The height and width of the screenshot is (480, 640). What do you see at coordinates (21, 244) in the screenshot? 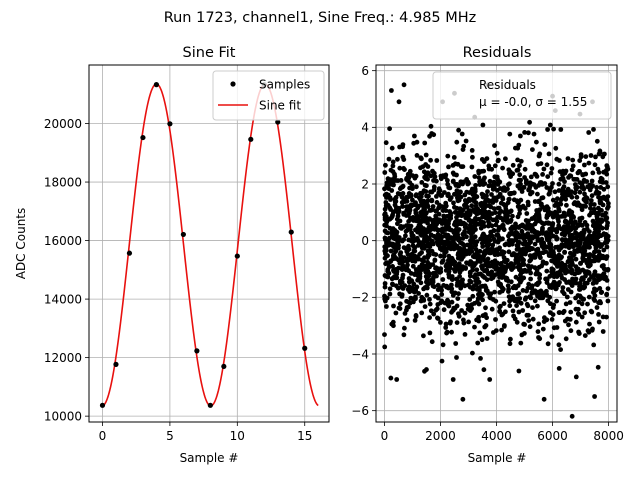
I see `sine-fit-ylabel: ADC Counts` at bounding box center [21, 244].